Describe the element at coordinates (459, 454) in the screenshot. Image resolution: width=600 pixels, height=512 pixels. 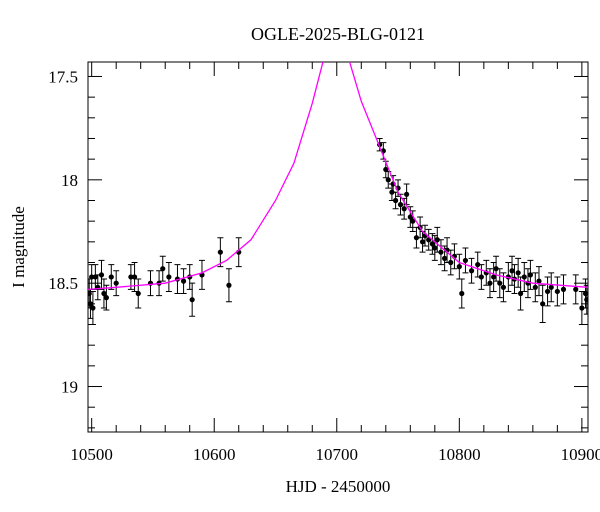
I see `x-tick-label: 10800` at that location.